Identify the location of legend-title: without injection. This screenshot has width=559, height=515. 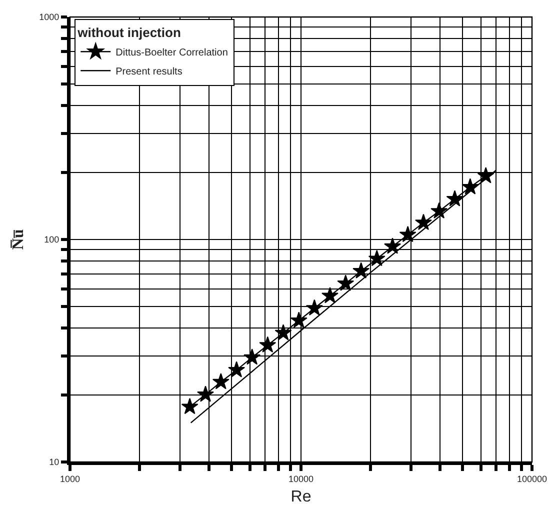
(128, 32).